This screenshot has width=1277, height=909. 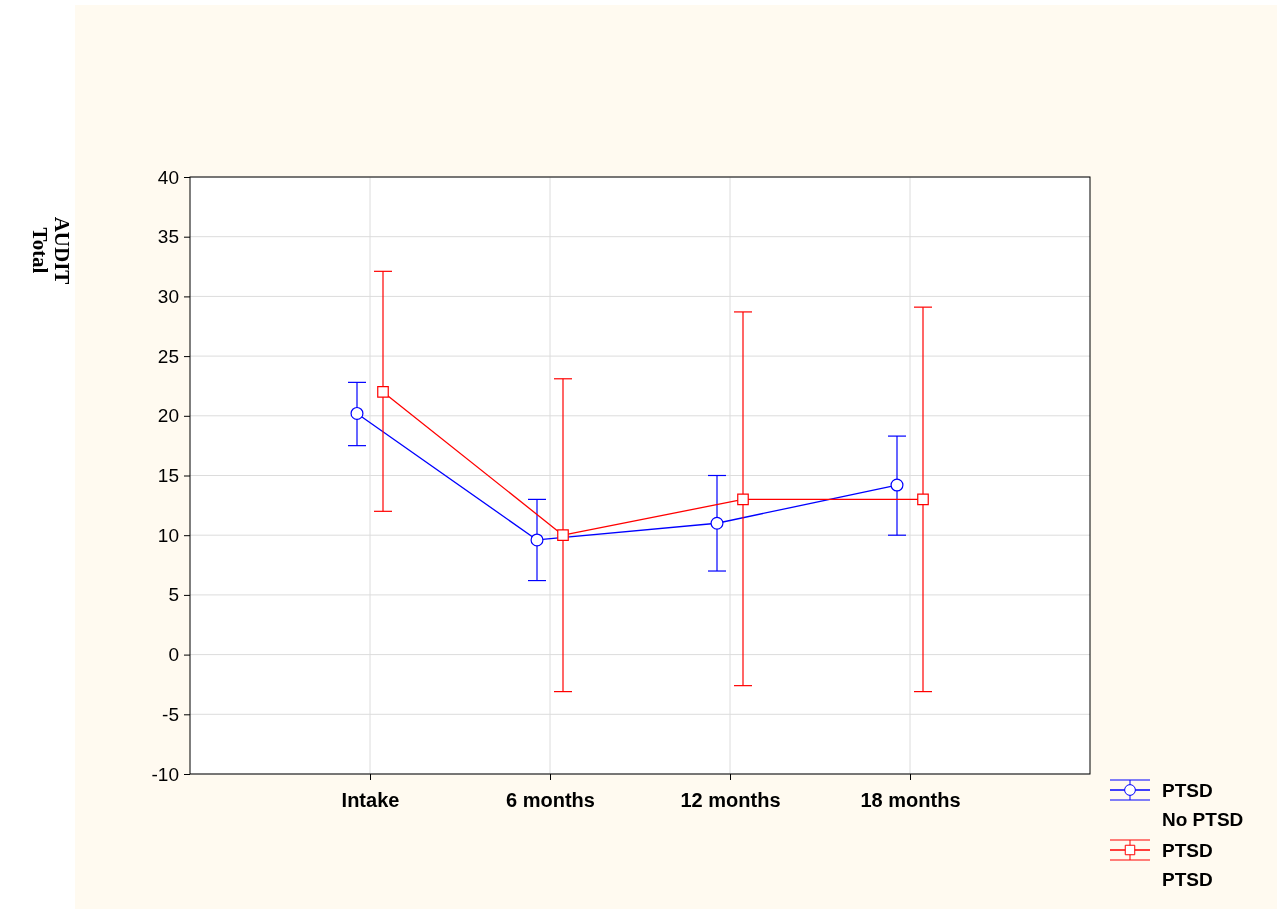 What do you see at coordinates (168, 296) in the screenshot?
I see `y-tick-label: 30` at bounding box center [168, 296].